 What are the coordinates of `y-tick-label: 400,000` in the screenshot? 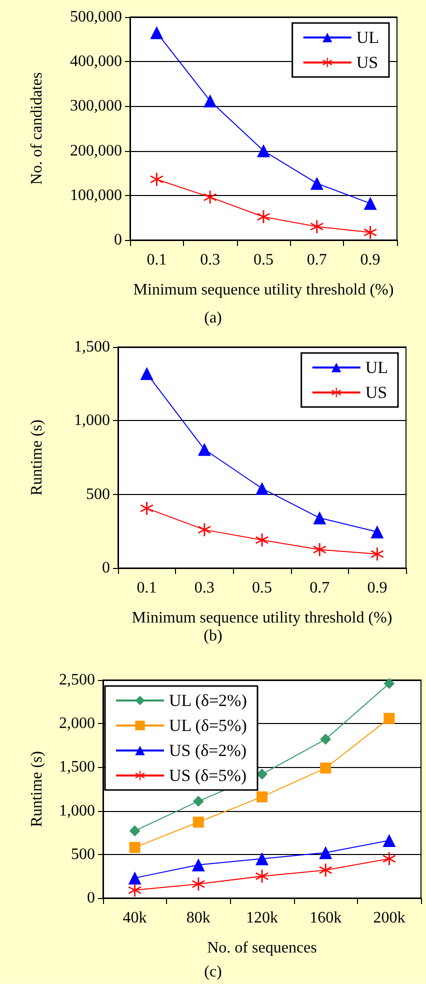 It's located at (96, 61).